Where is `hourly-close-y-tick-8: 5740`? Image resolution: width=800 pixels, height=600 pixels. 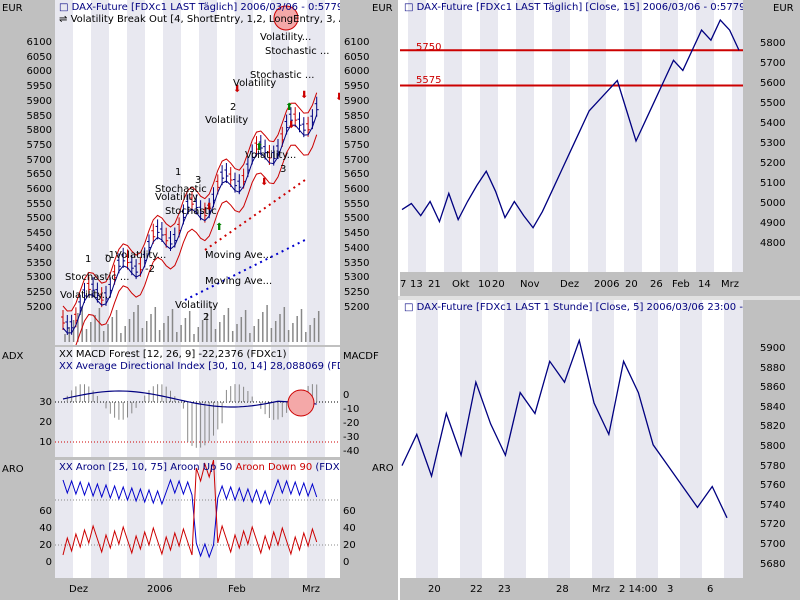 hourly-close-y-tick-8: 5740 is located at coordinates (773, 505).